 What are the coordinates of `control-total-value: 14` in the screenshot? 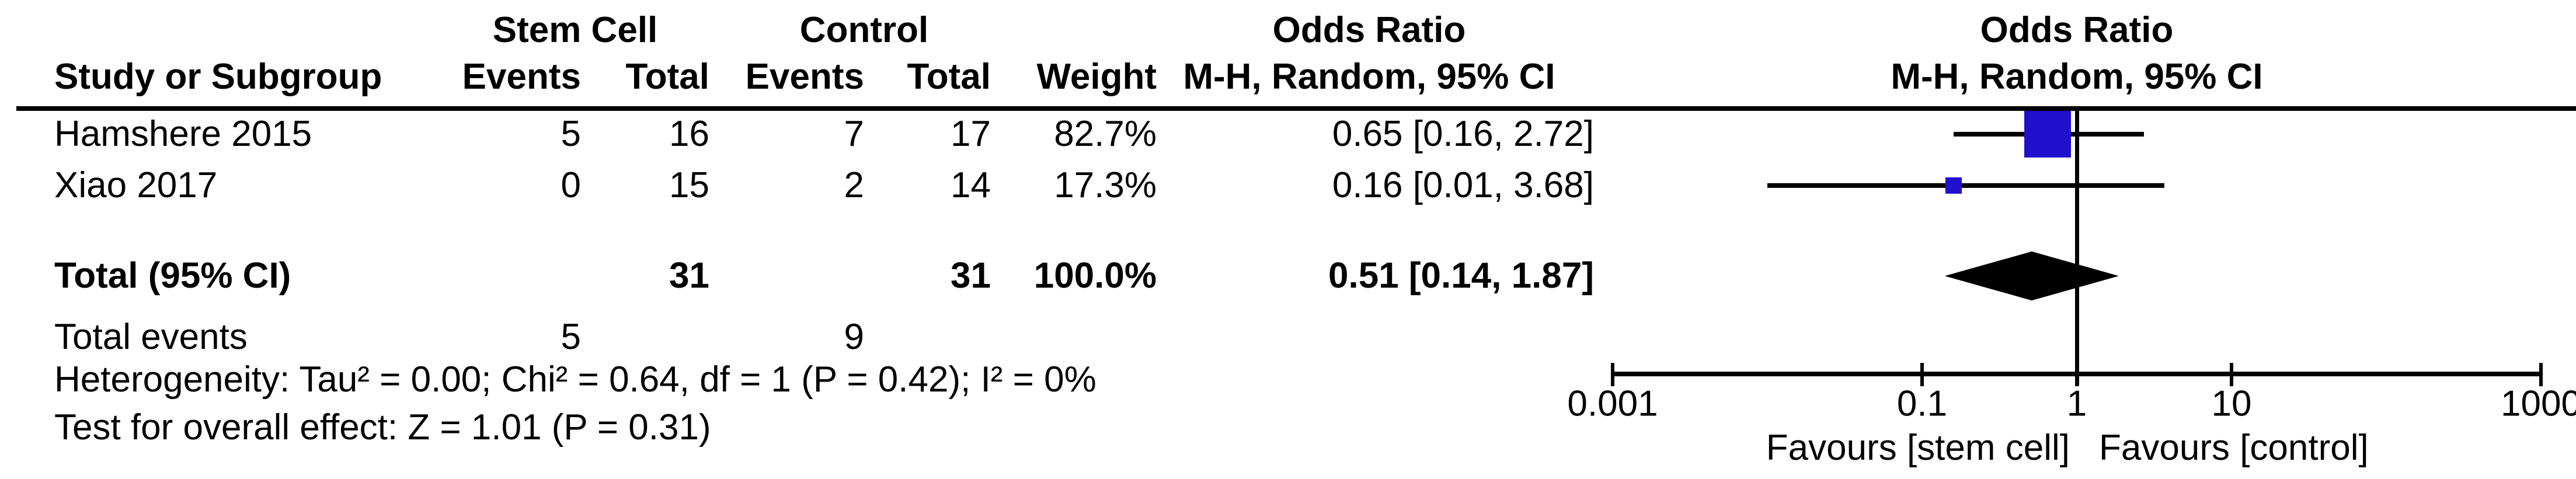 It's located at (971, 185).